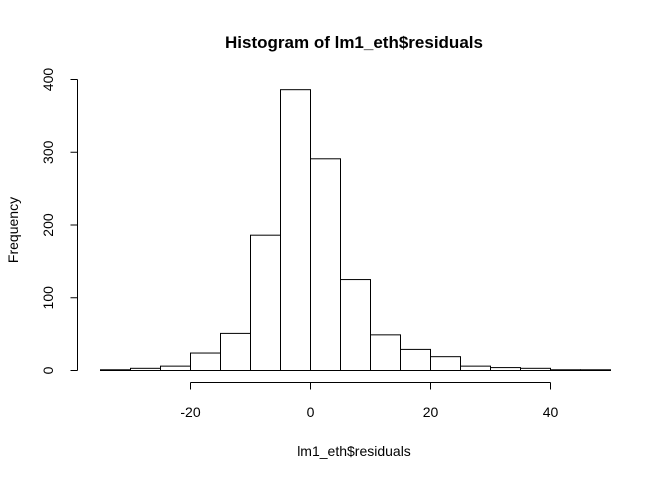  I want to click on x-tick-label: 20, so click(431, 412).